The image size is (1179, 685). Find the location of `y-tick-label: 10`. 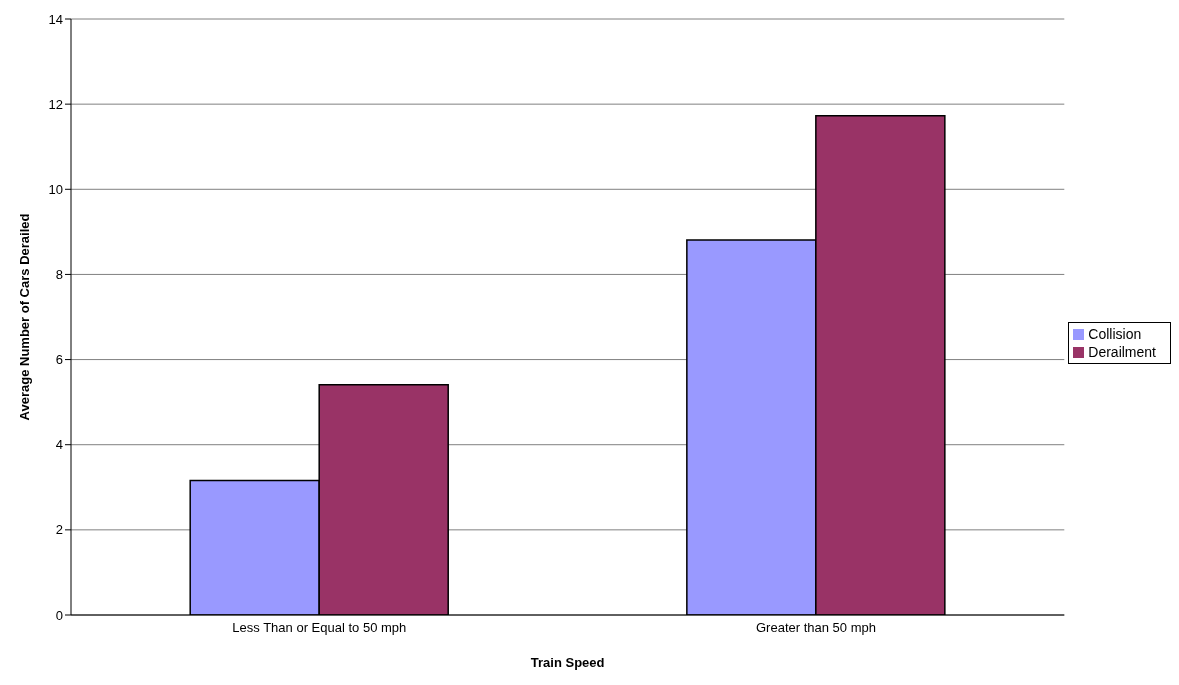

y-tick-label: 10 is located at coordinates (55, 189).